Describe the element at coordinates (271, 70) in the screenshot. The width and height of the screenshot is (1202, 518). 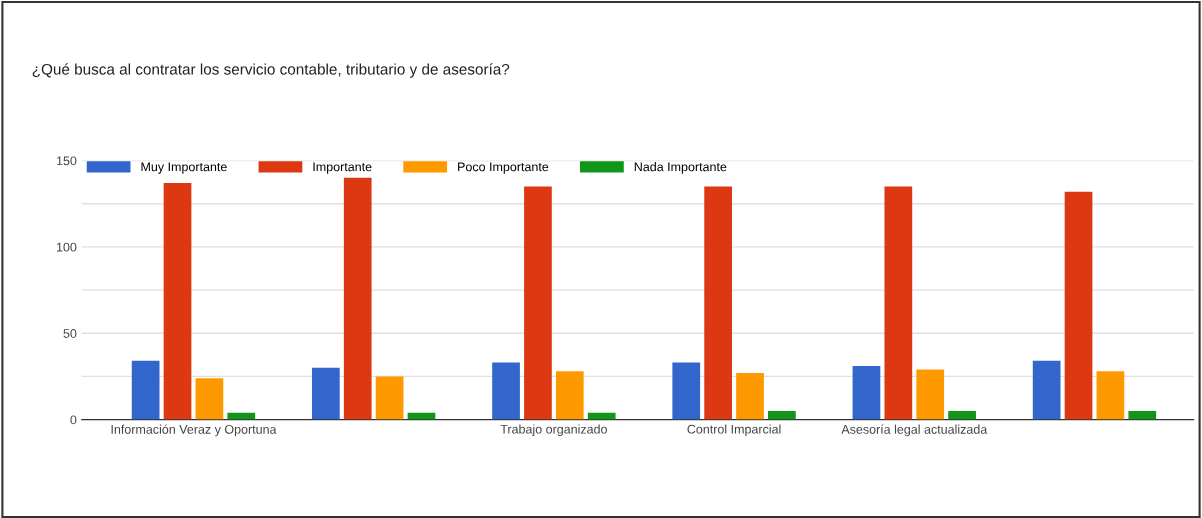
I see `chart-title: ¿Qué busca al contratar los servicio contable, tributario y de asesoría?` at that location.